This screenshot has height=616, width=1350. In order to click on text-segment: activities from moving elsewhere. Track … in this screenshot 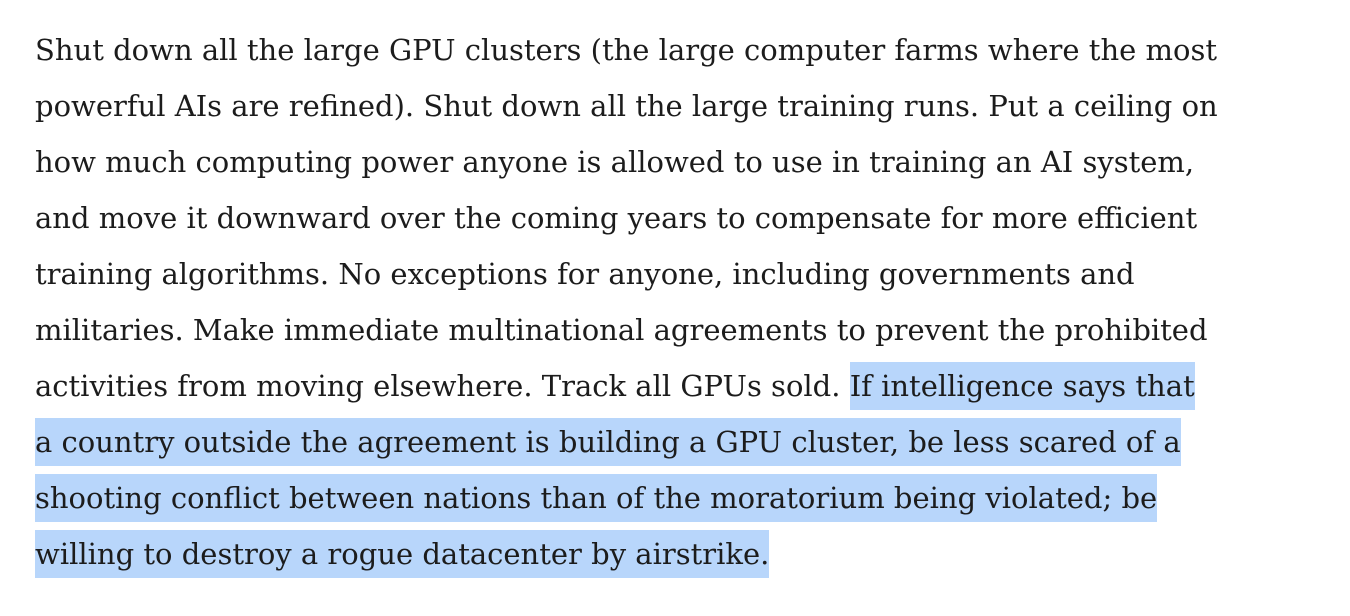, I will do `click(442, 386)`.